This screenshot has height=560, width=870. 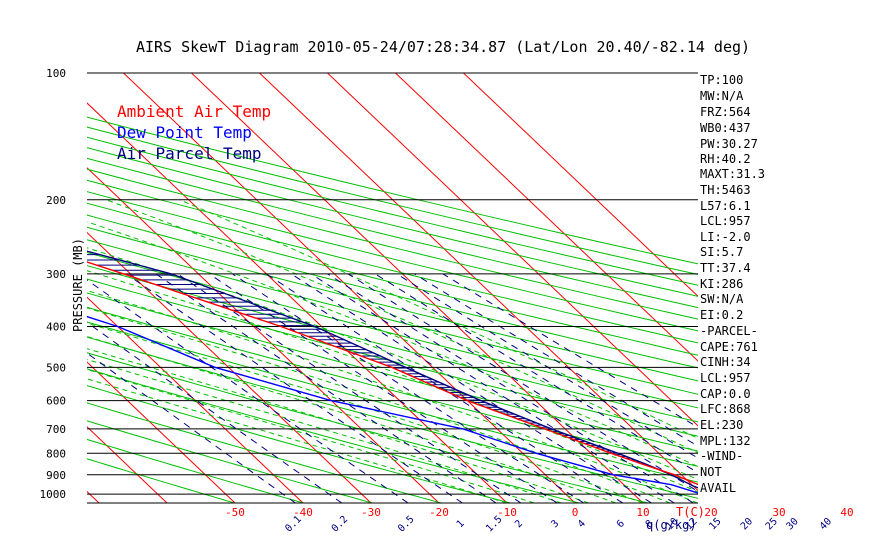 What do you see at coordinates (56, 401) in the screenshot?
I see `pressure-tick-label: 600` at bounding box center [56, 401].